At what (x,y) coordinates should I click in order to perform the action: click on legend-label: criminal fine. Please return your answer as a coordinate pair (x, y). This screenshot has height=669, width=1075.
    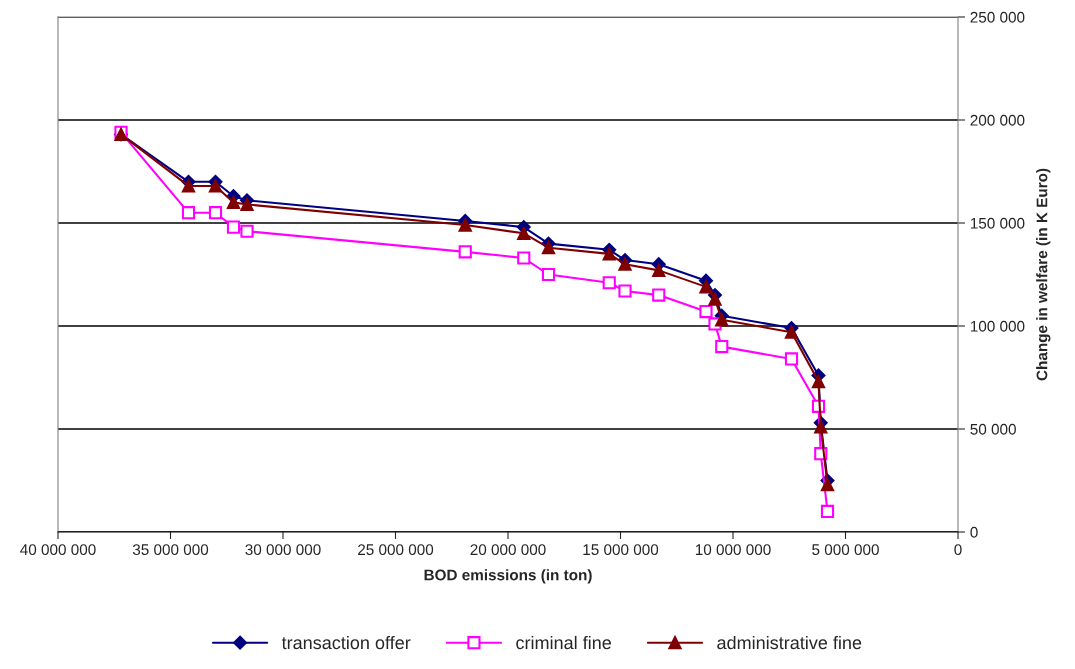
    Looking at the image, I should click on (563, 642).